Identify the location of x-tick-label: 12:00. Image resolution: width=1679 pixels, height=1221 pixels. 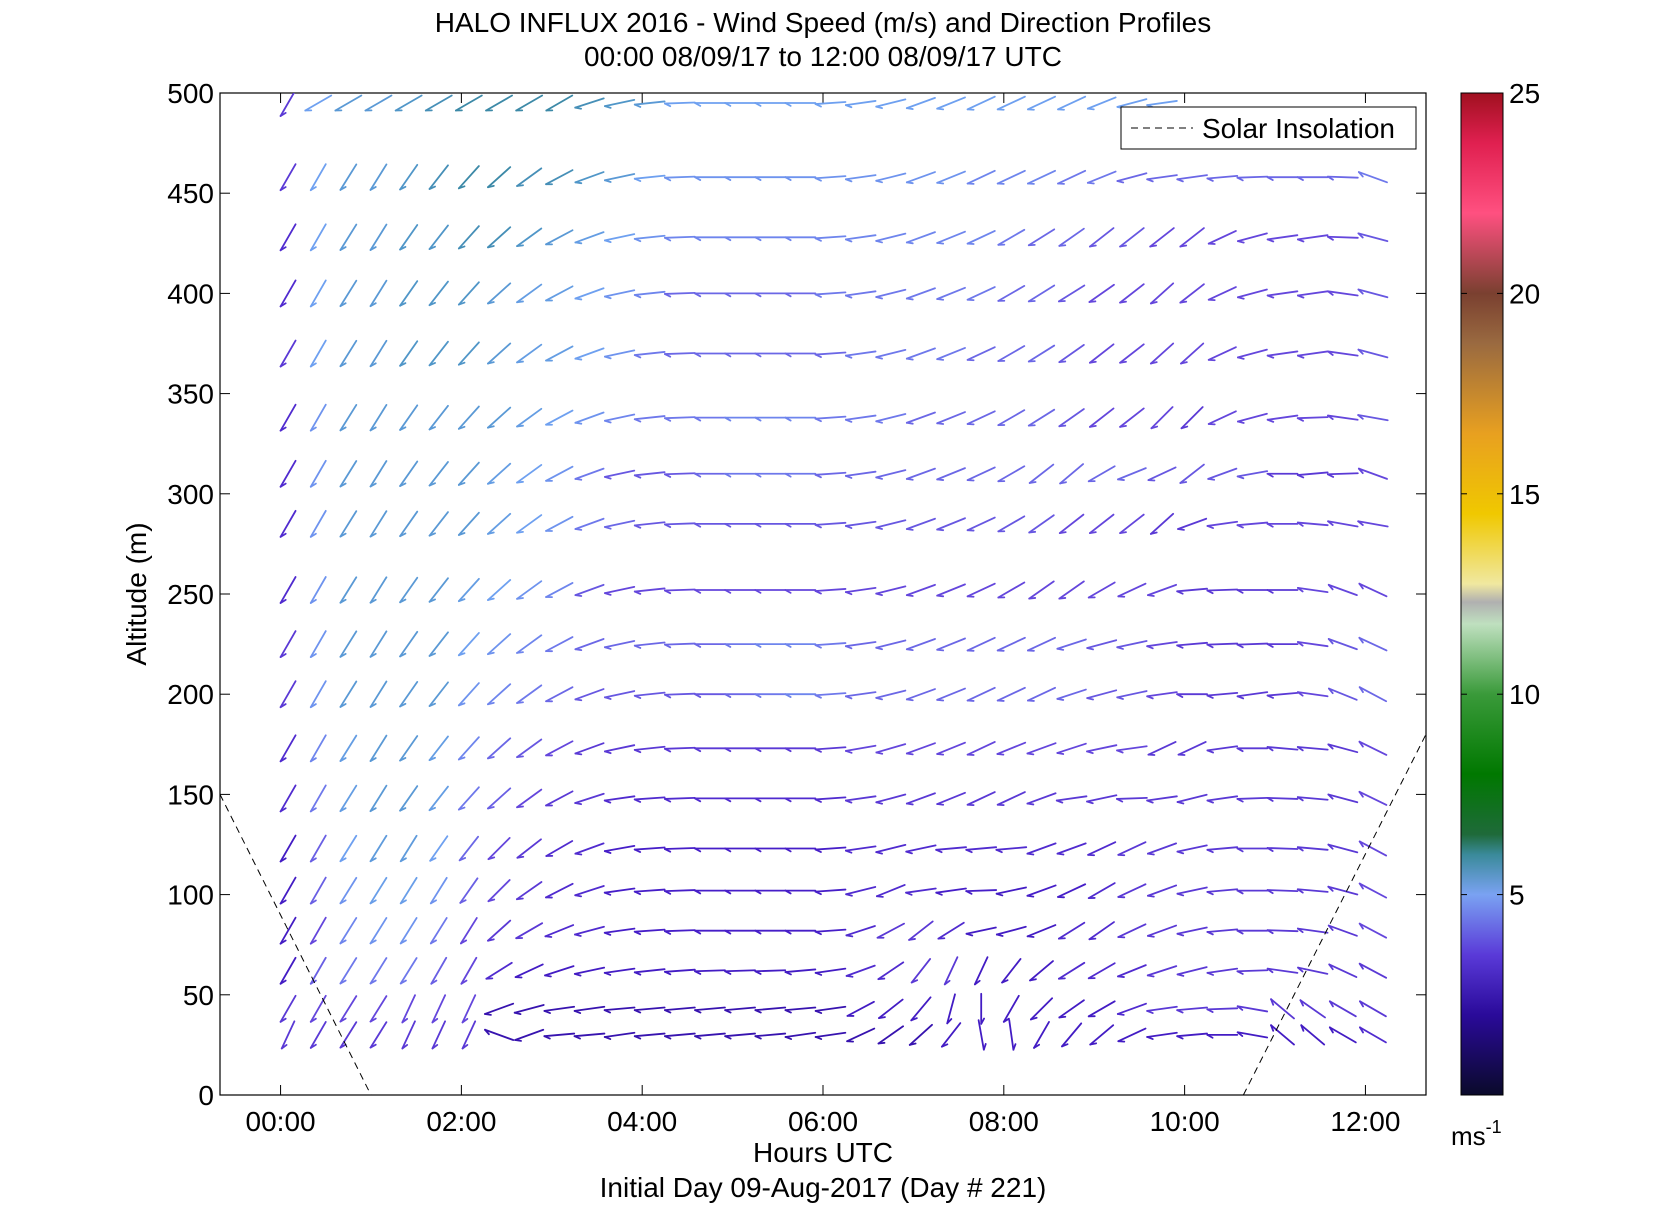
(1365, 1121).